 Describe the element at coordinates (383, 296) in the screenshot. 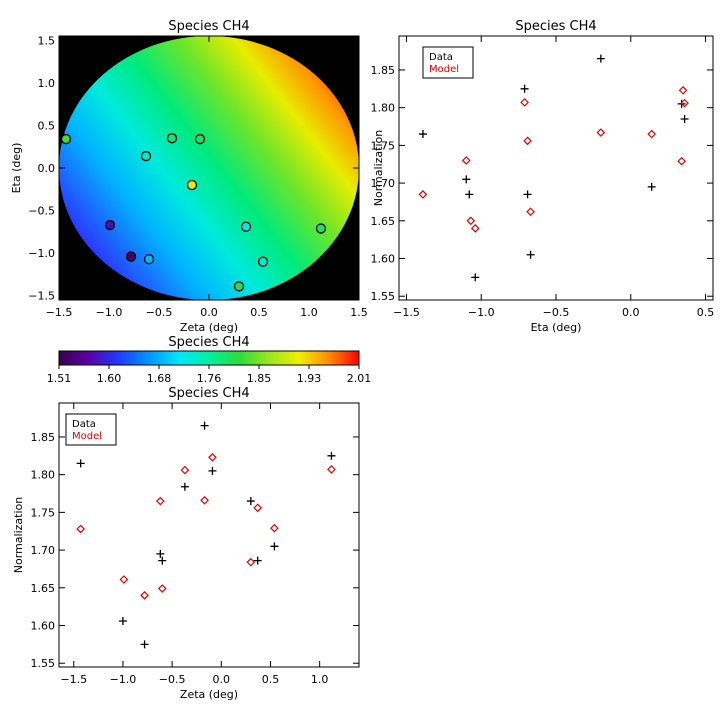

I see `eta-ytick-label: 1.55` at that location.